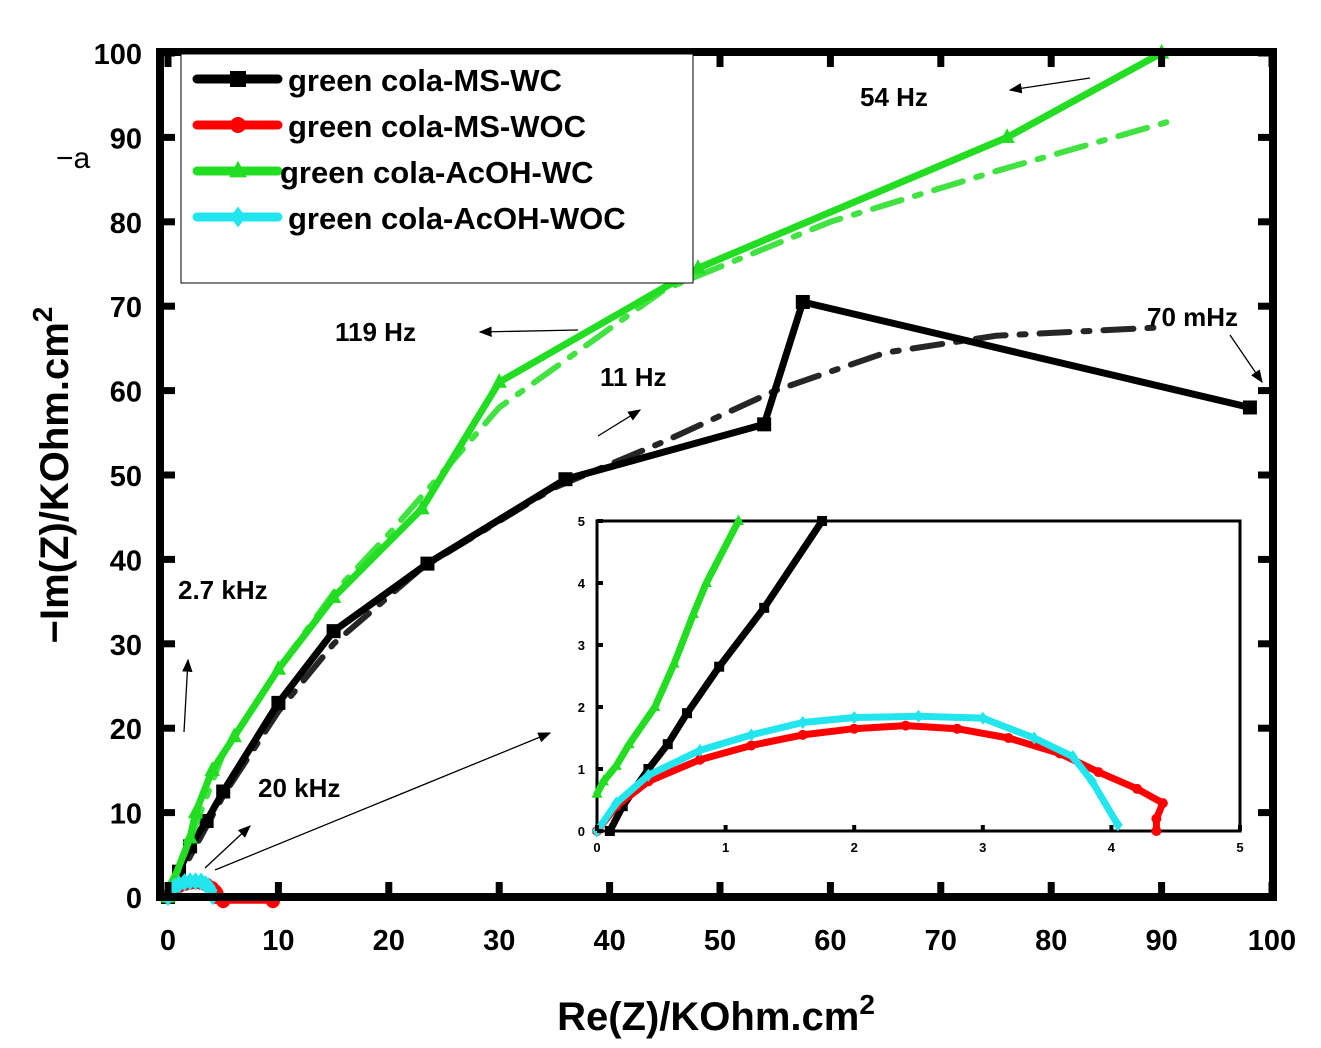  What do you see at coordinates (1272, 941) in the screenshot?
I see `x-tick-label: 100` at bounding box center [1272, 941].